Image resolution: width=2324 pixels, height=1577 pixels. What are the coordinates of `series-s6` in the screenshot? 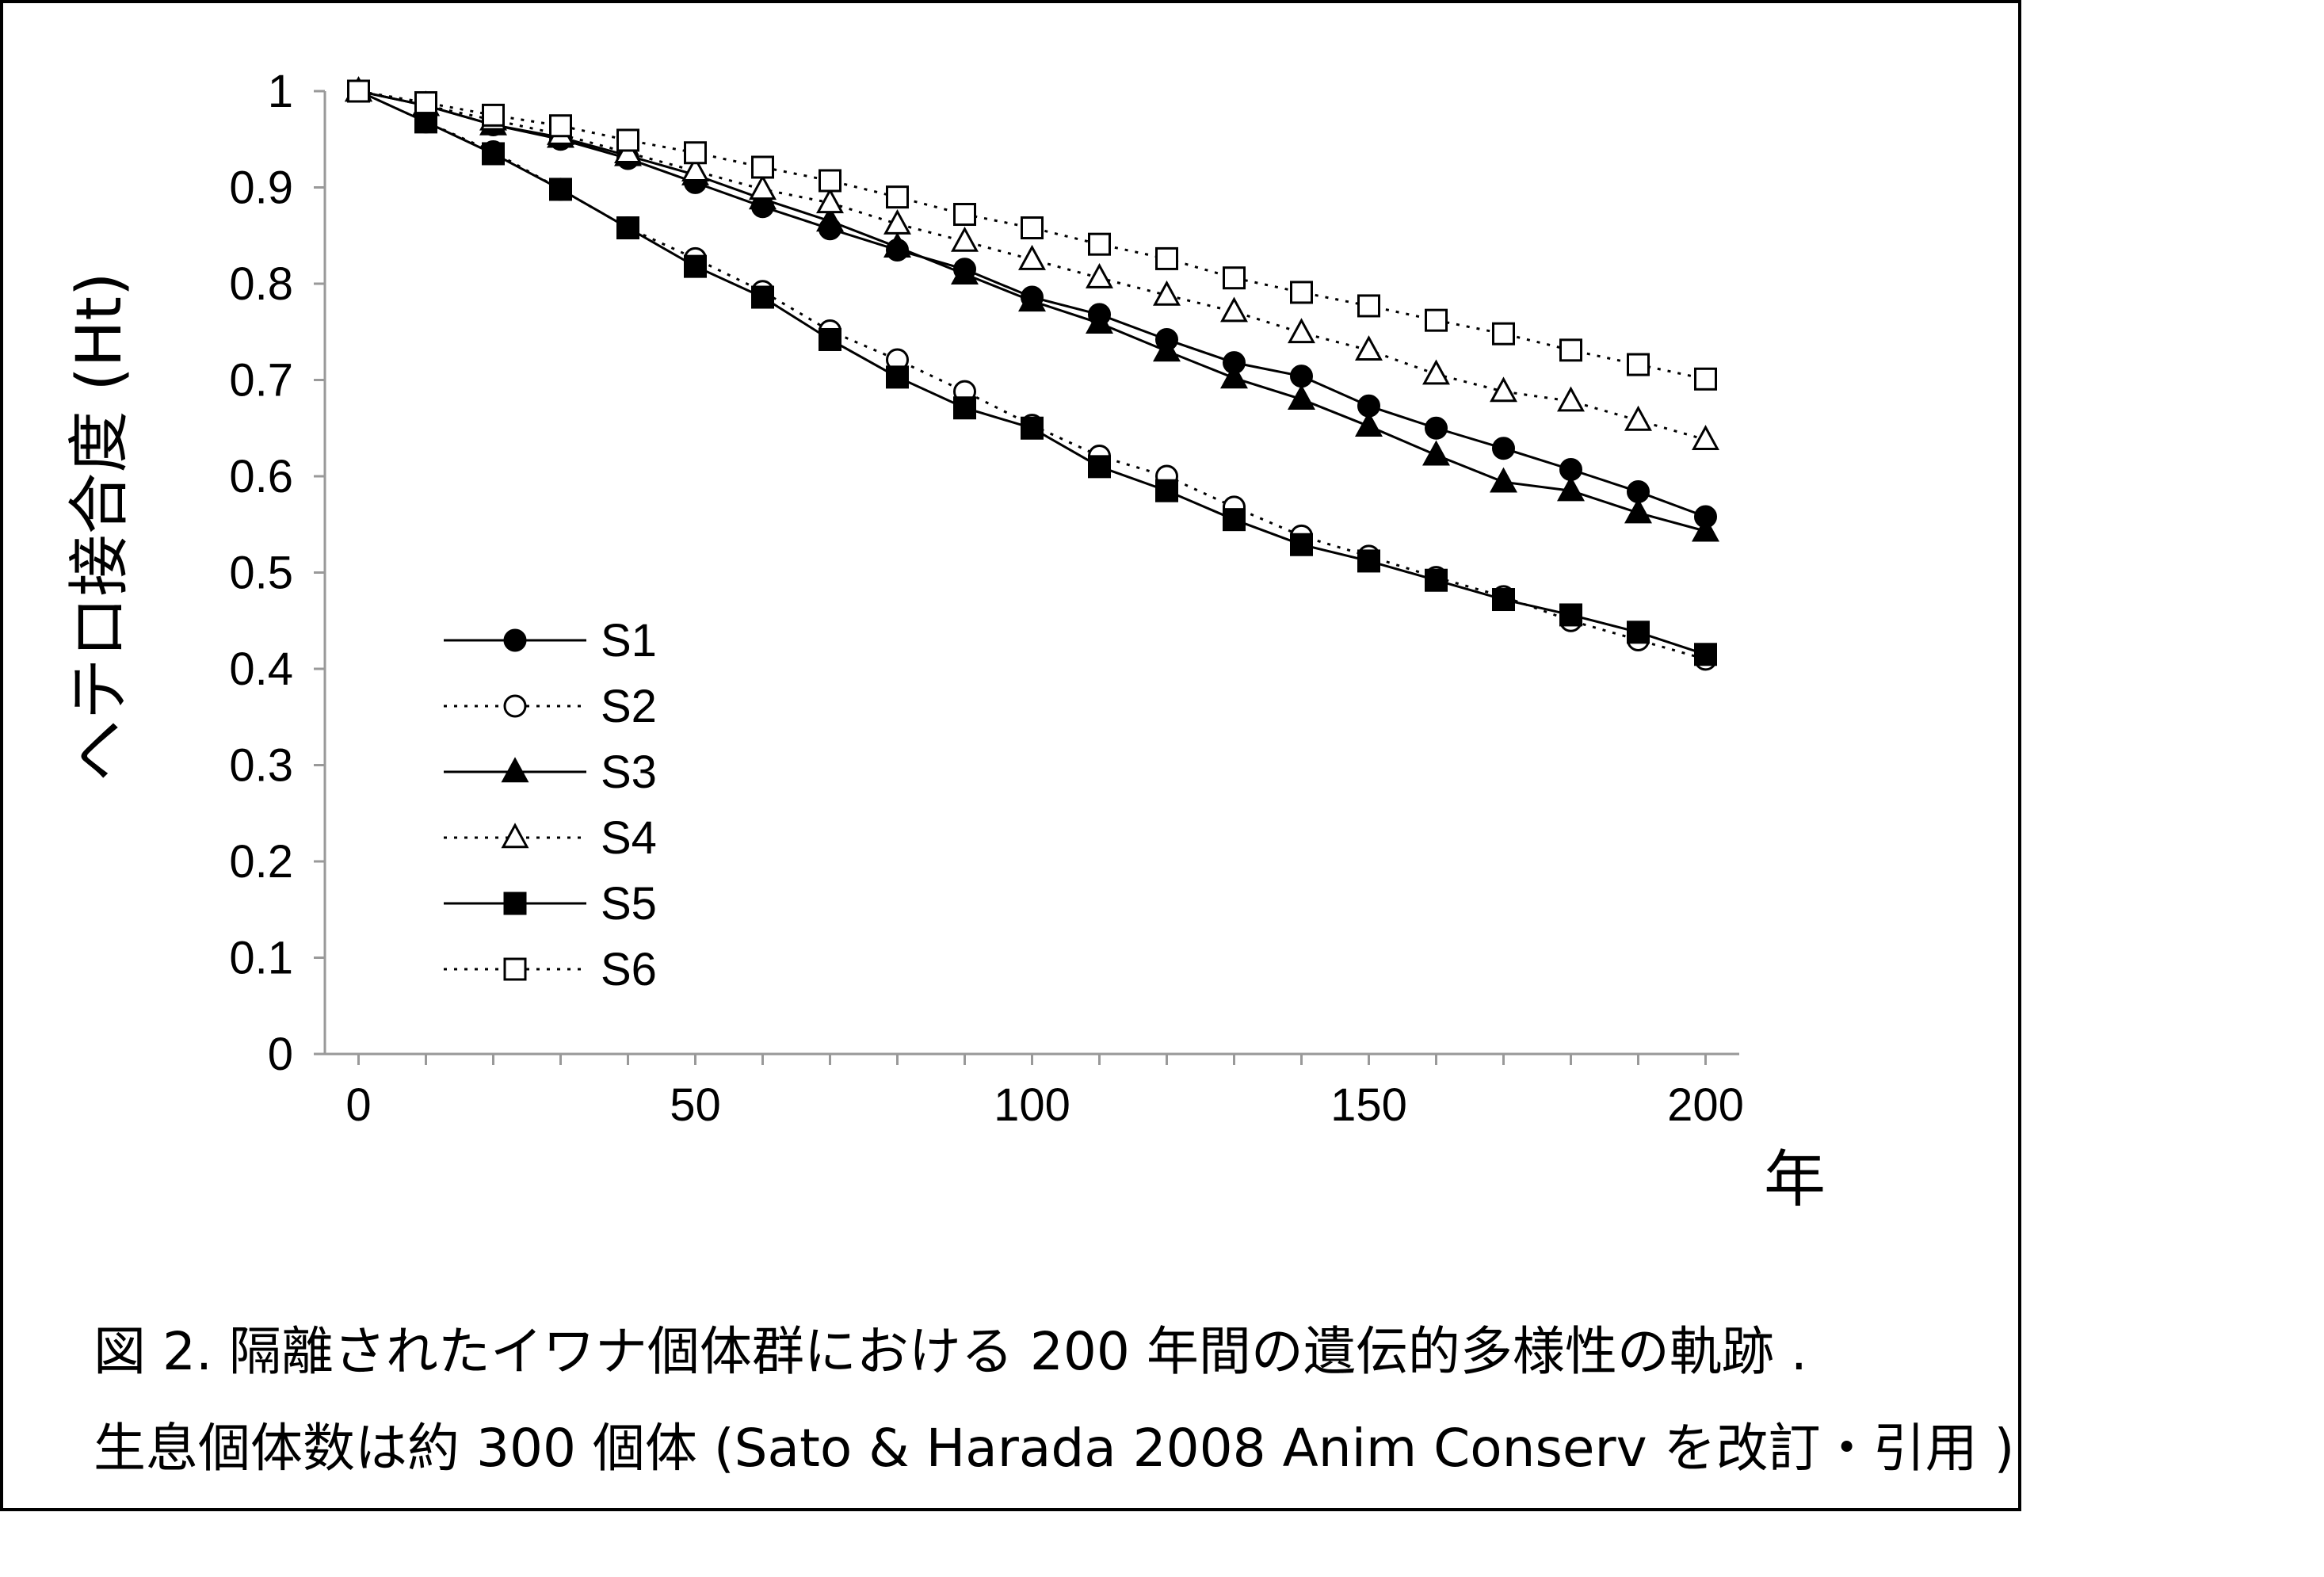 It's located at (1032, 235).